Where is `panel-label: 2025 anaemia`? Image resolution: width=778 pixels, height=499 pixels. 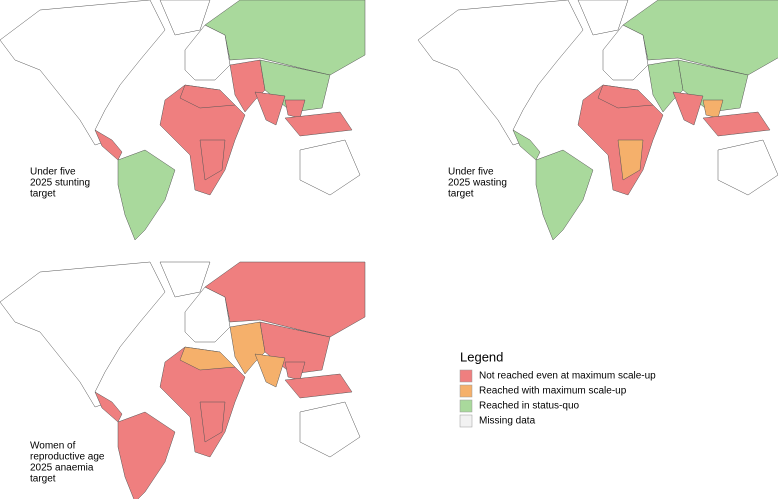 panel-label: 2025 anaemia is located at coordinates (62, 468).